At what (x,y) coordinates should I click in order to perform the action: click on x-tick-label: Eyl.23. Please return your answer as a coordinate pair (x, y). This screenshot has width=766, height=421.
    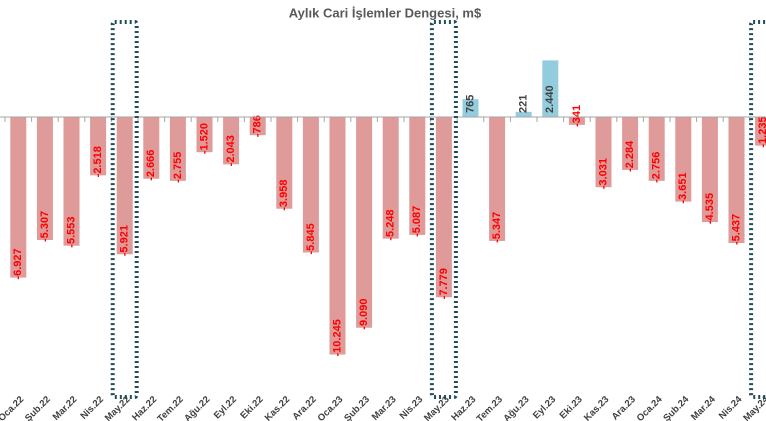
    Looking at the image, I should click on (544, 407).